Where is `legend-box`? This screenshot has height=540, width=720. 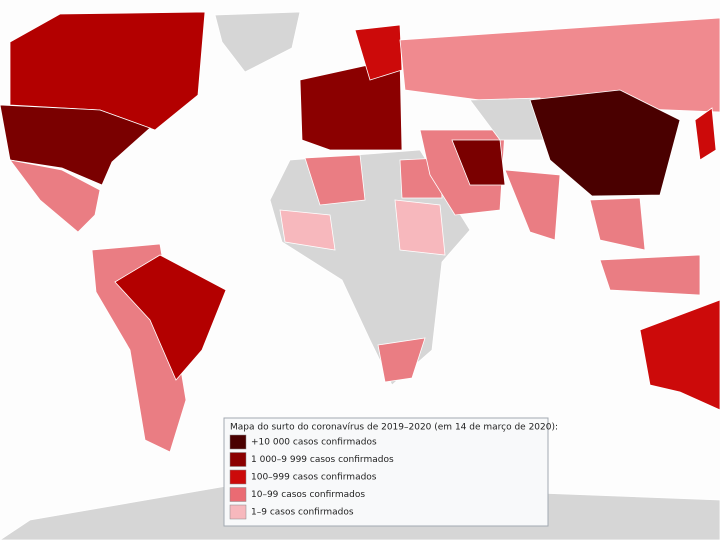 legend-box is located at coordinates (386, 472).